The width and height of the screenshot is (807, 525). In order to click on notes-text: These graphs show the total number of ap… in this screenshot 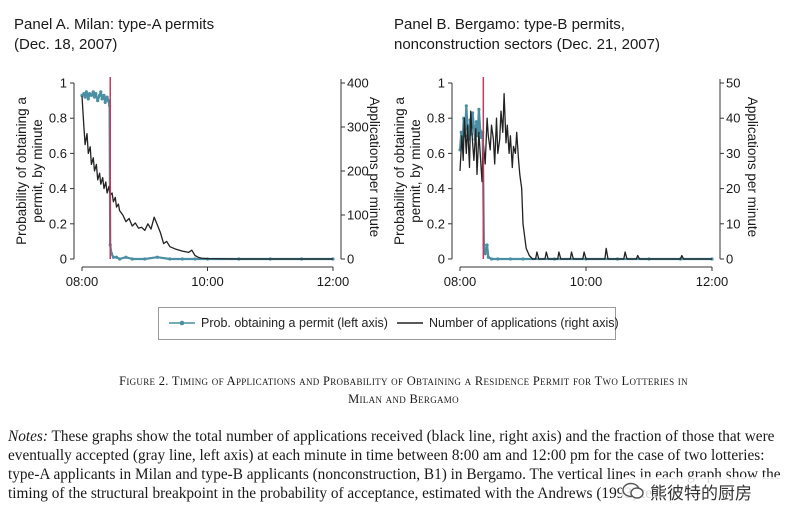, I will do `click(394, 465)`.